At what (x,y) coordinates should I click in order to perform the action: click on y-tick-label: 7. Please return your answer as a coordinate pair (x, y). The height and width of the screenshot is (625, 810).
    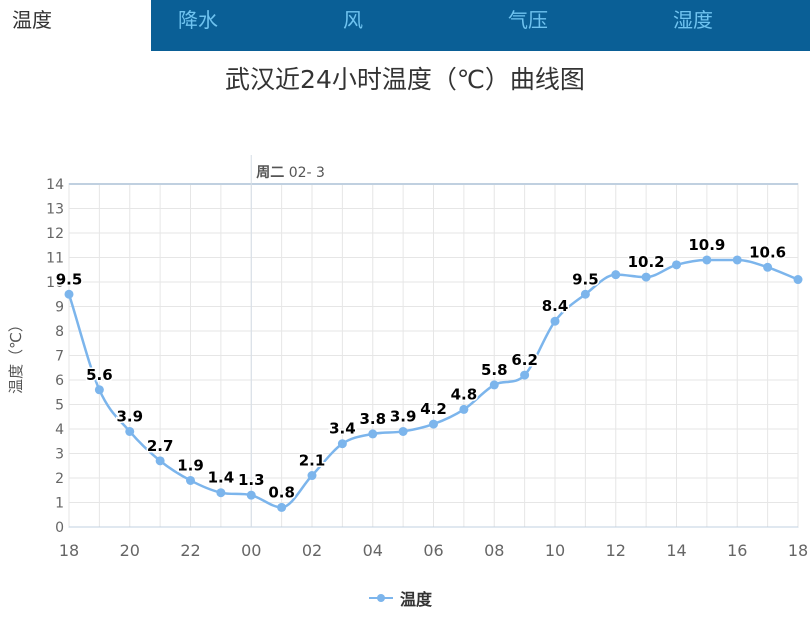
    Looking at the image, I should click on (59, 357).